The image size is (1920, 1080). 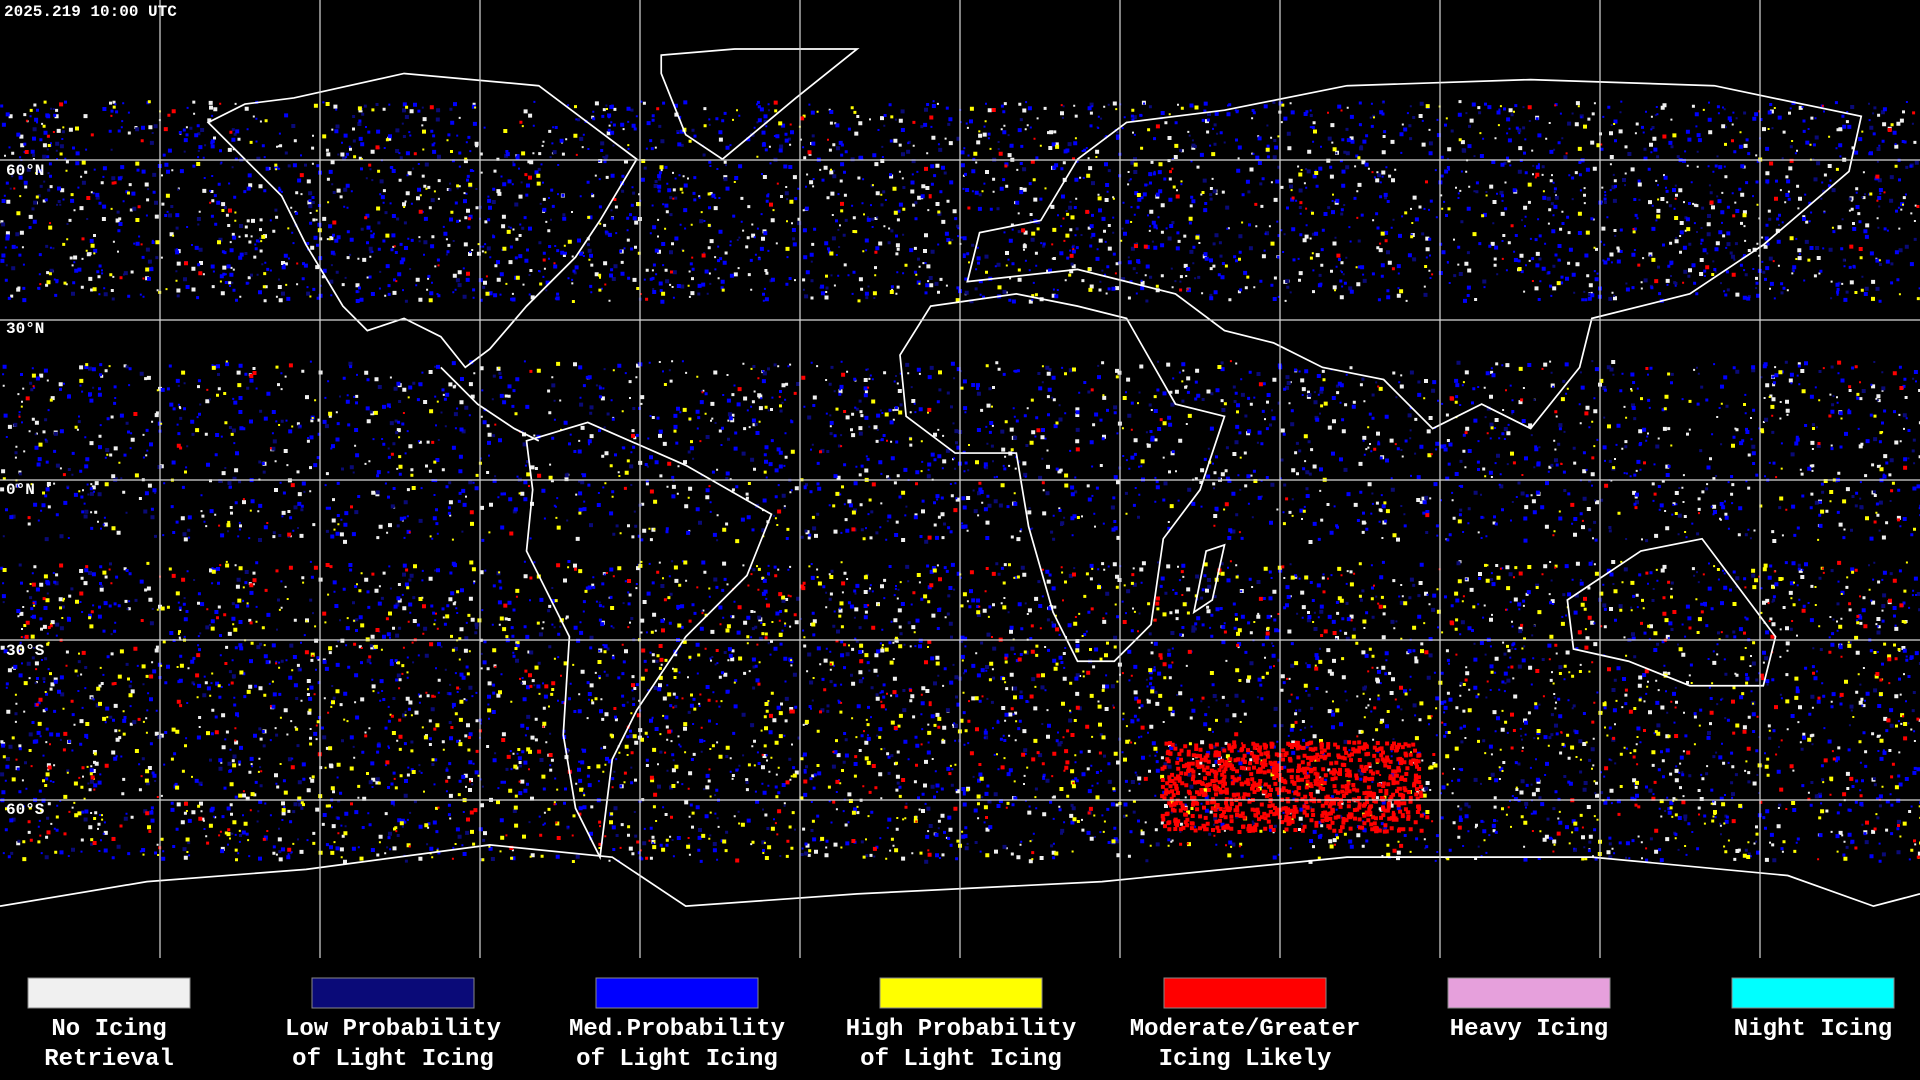 I want to click on legend-label: Heavy Icing, so click(x=1529, y=1029).